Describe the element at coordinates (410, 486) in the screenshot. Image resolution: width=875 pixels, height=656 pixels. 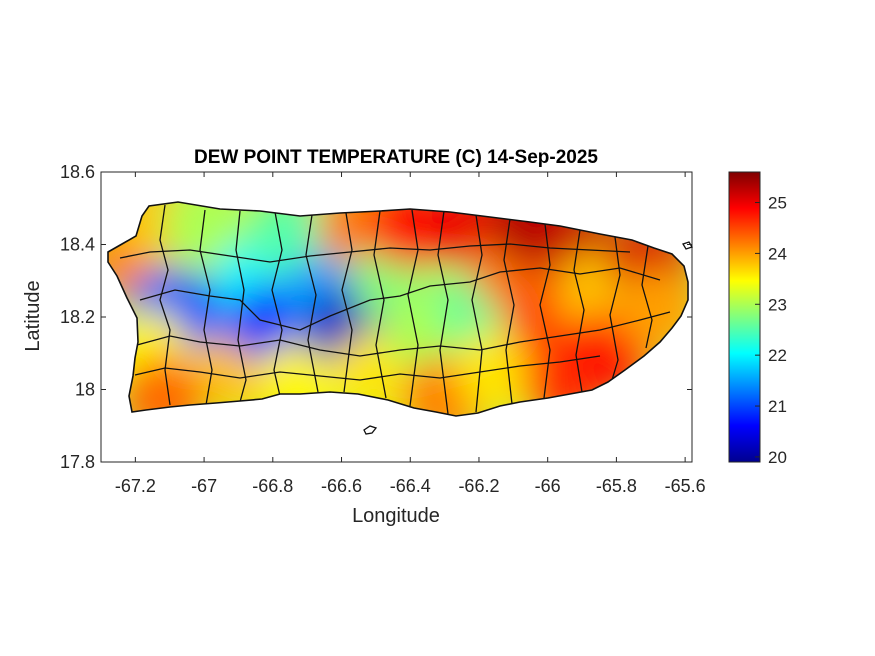
I see `x-tick-label: -66.4` at that location.